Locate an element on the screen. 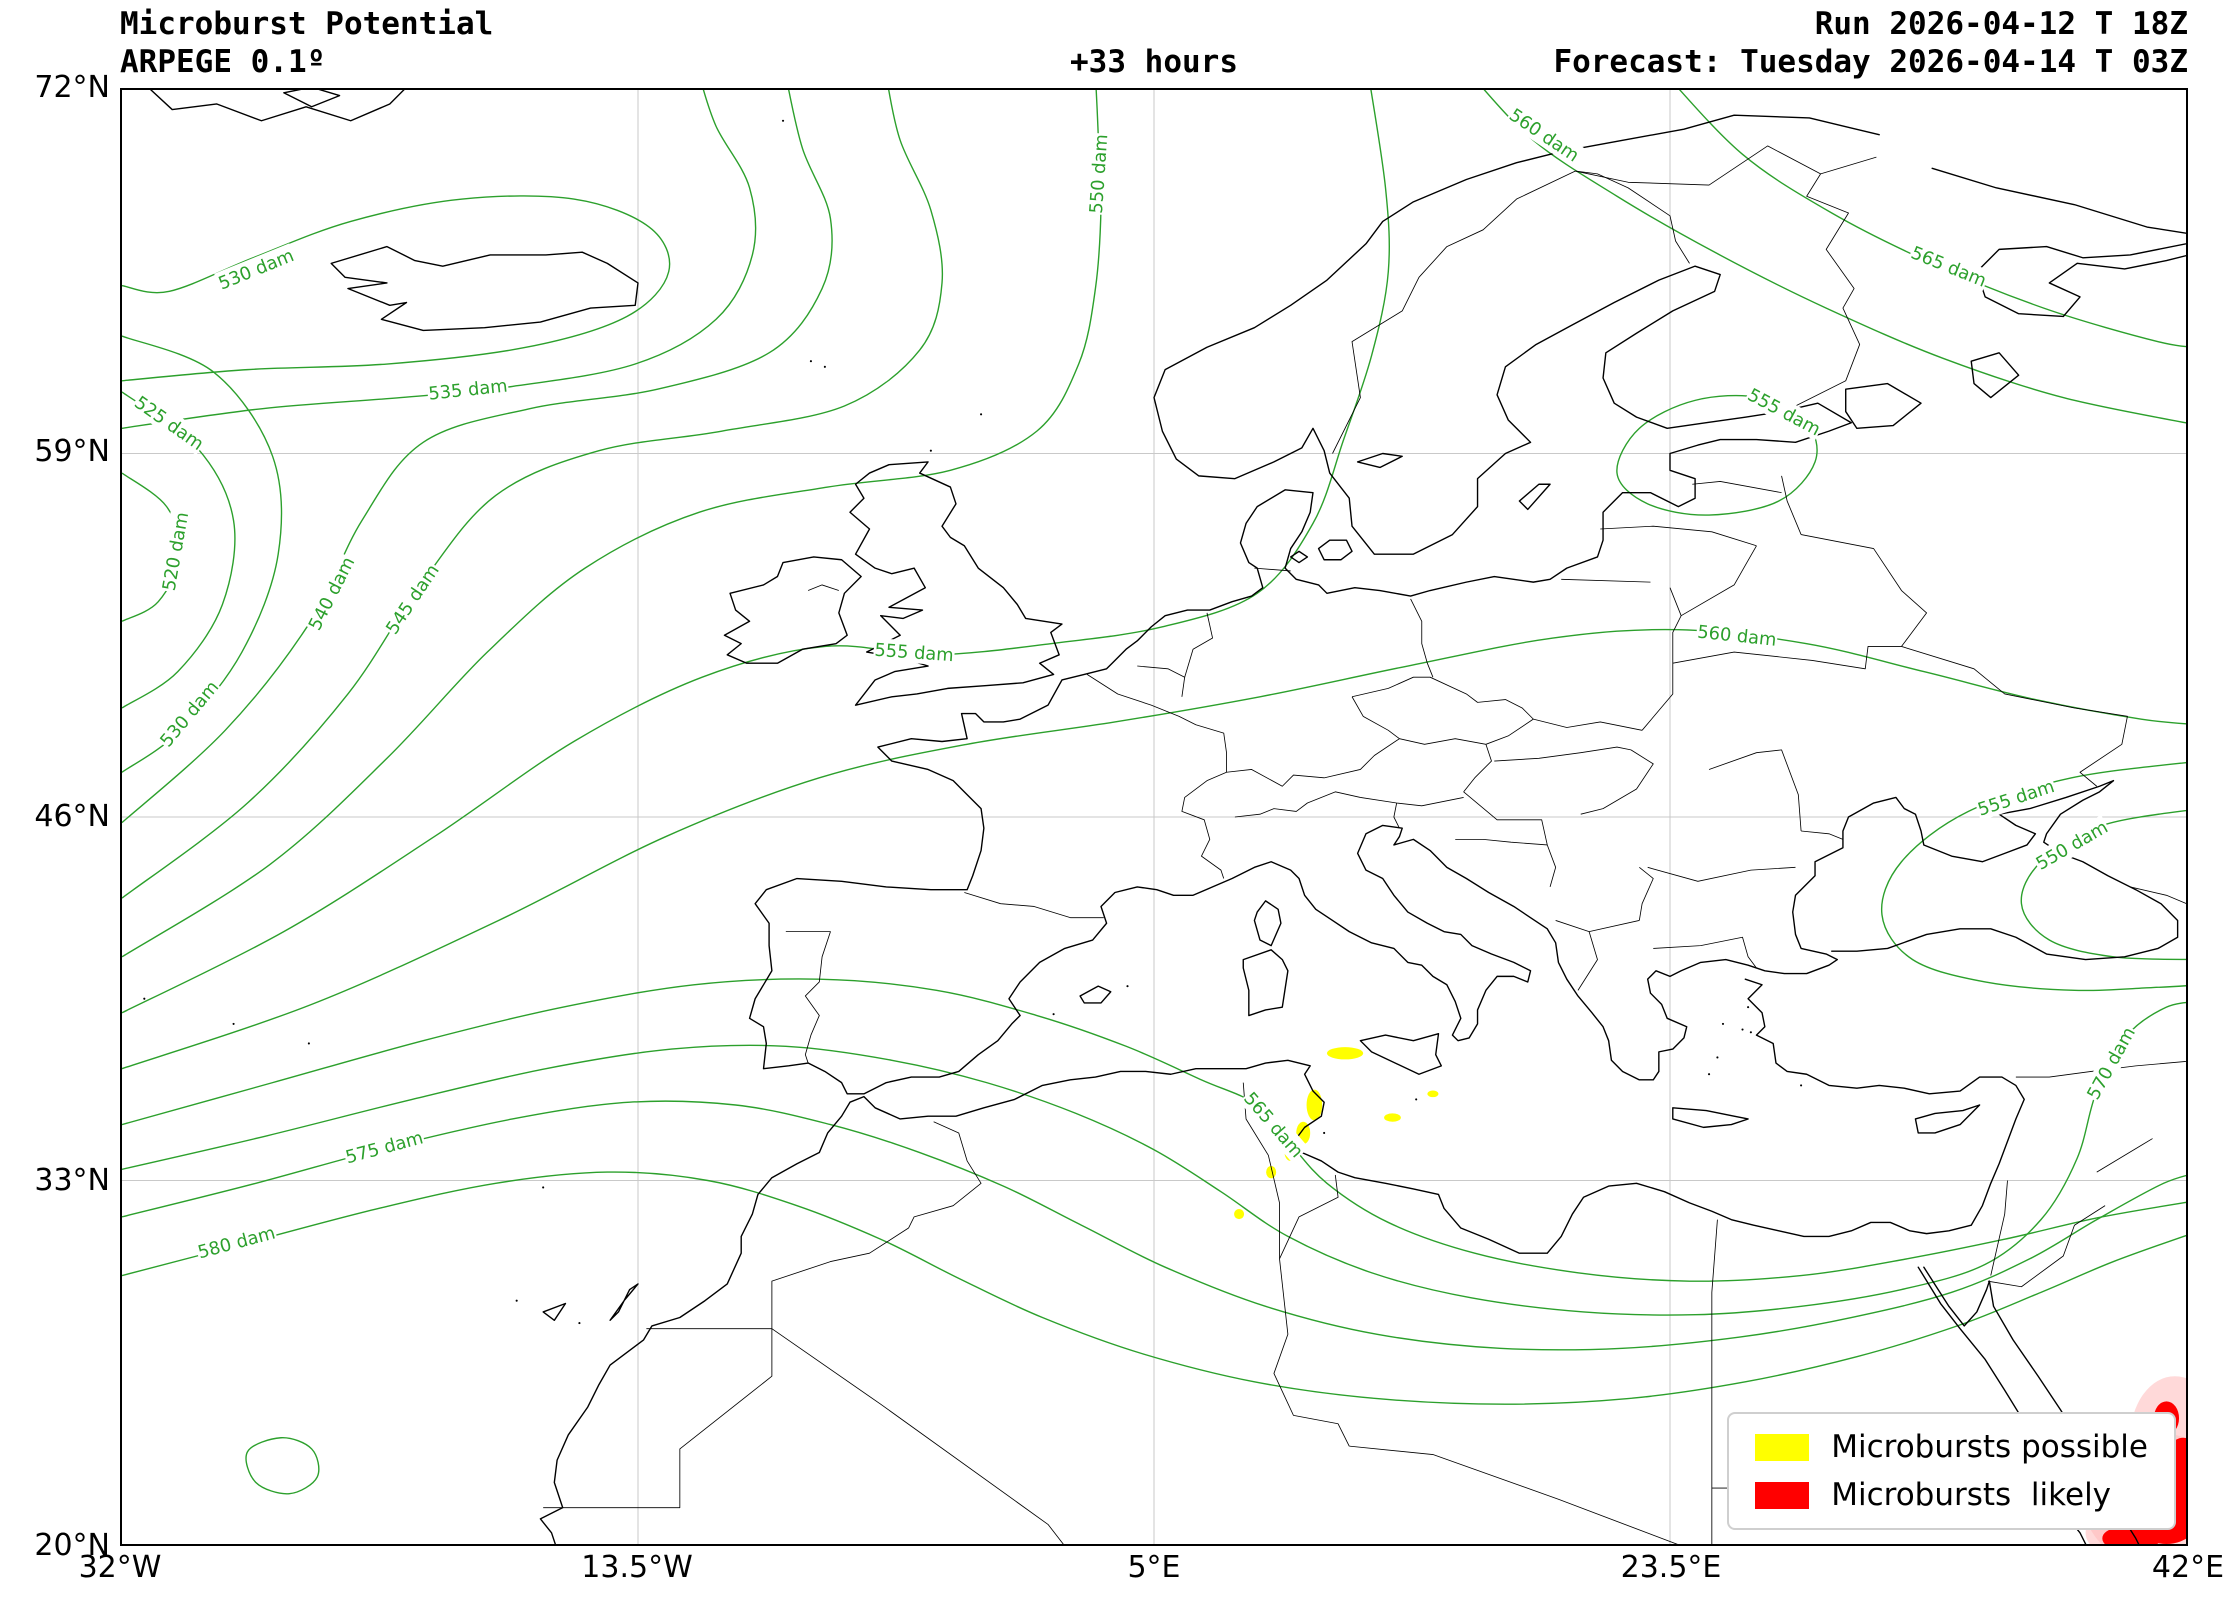 The height and width of the screenshot is (1602, 2233). page-title: Microburst Potential is located at coordinates (307, 24).